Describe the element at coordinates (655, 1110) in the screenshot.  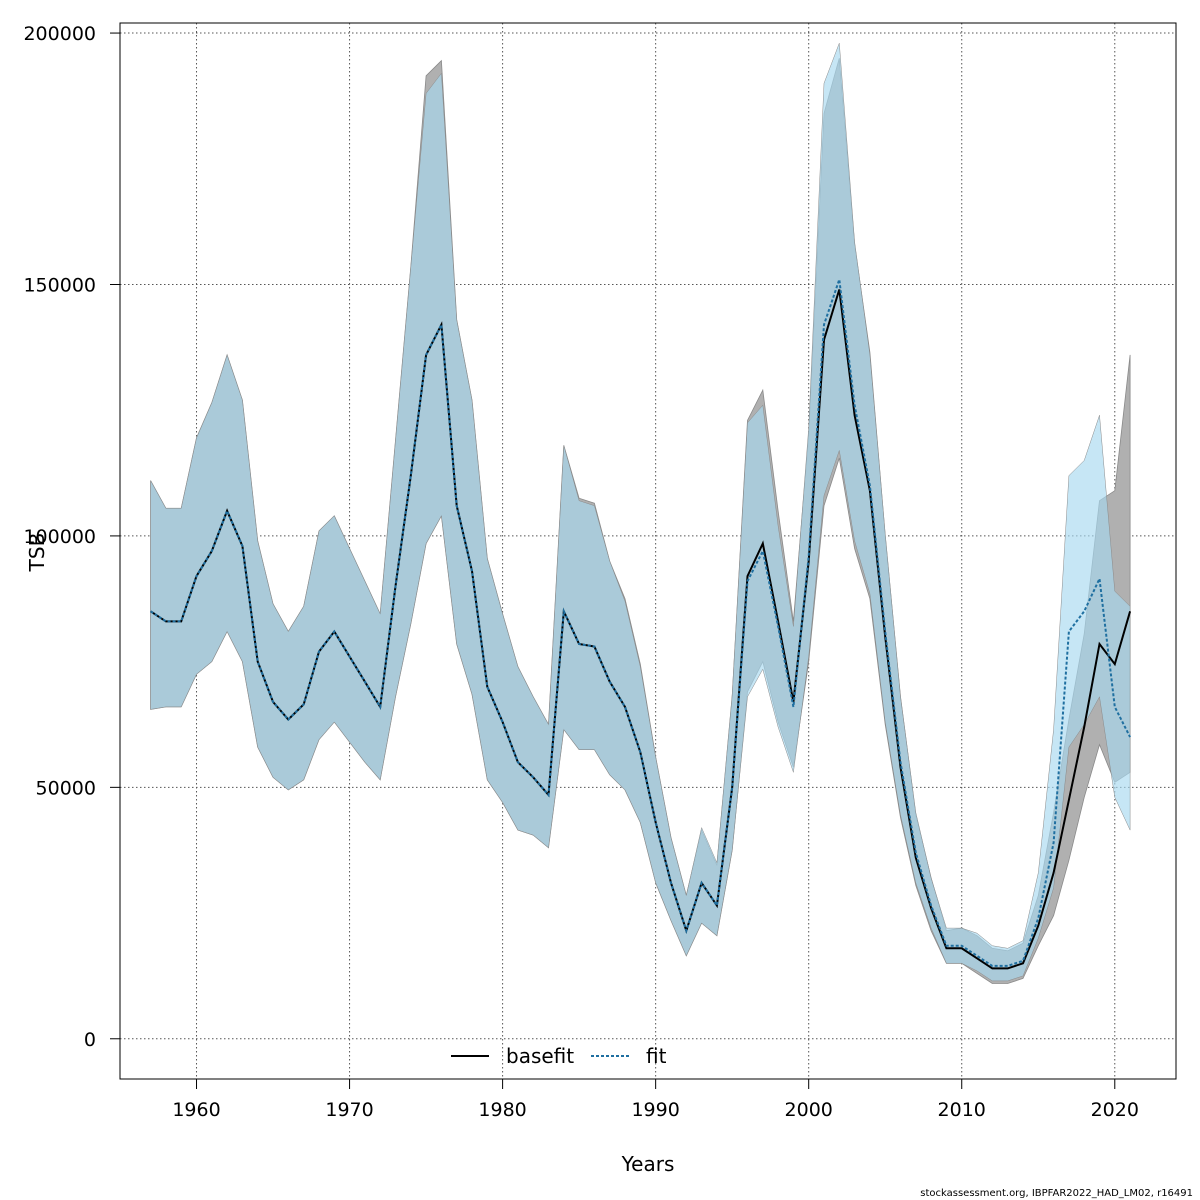
I see `x-tick-label: 1990` at that location.